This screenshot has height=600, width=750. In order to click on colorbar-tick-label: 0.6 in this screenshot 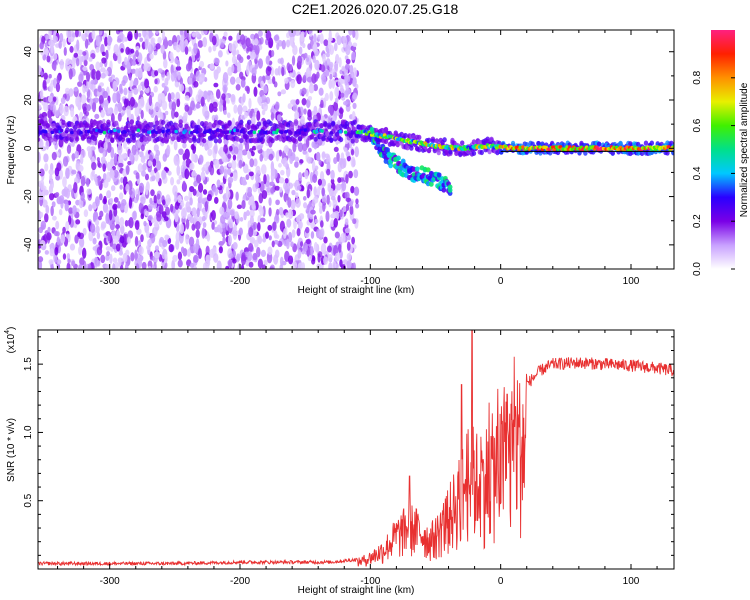, I will do `click(697, 125)`.